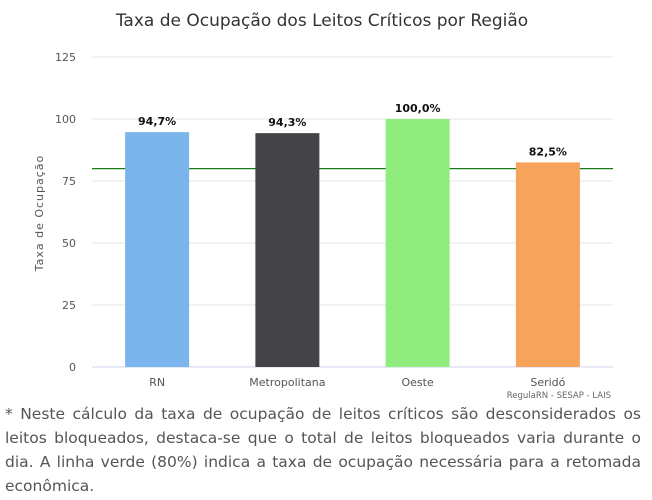  What do you see at coordinates (65, 119) in the screenshot?
I see `y-tick-label: 100` at bounding box center [65, 119].